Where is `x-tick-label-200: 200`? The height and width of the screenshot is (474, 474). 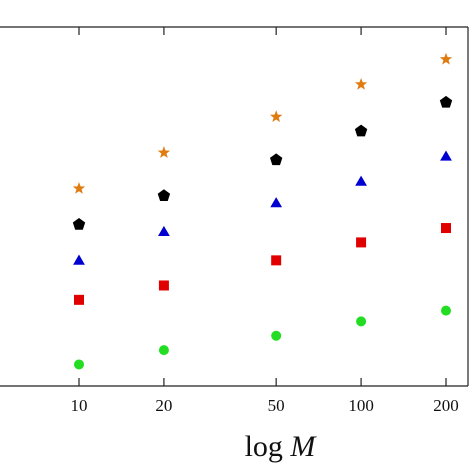
x-tick-label-200: 200 is located at coordinates (446, 405).